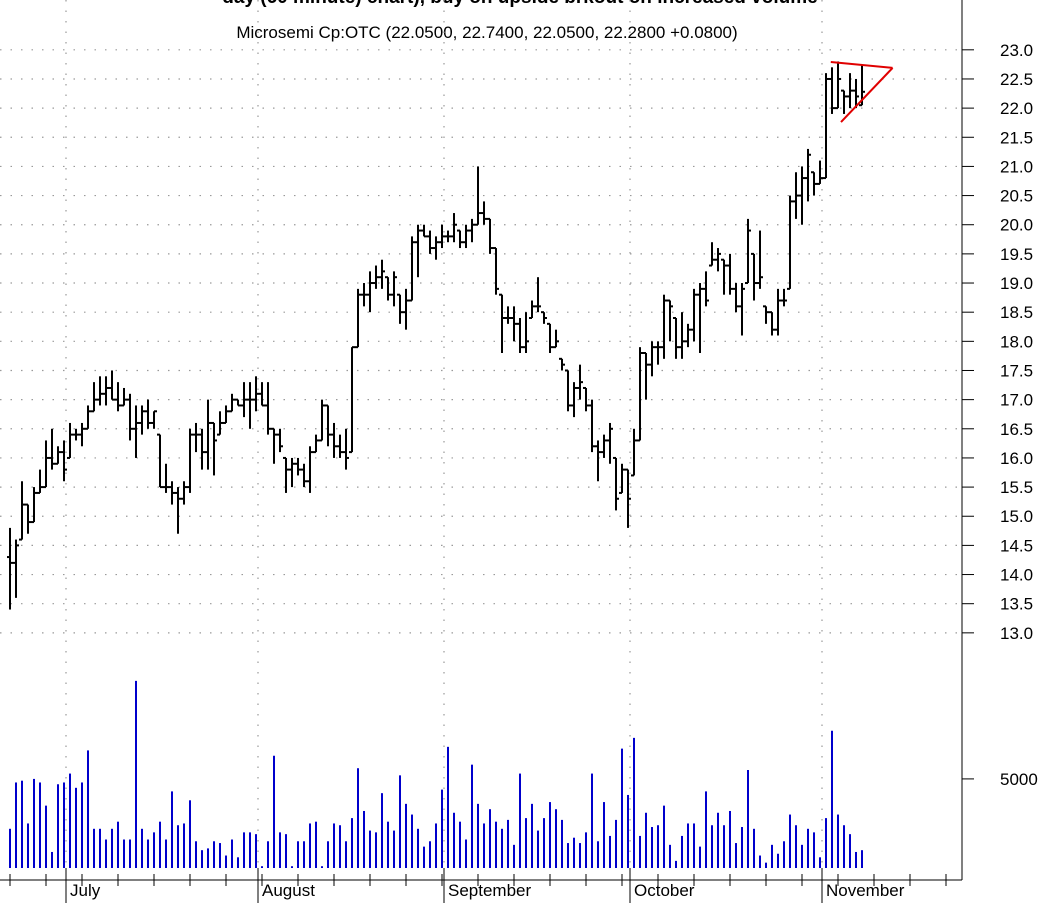  Describe the element at coordinates (288, 890) in the screenshot. I see `x-tick-label: August` at that location.